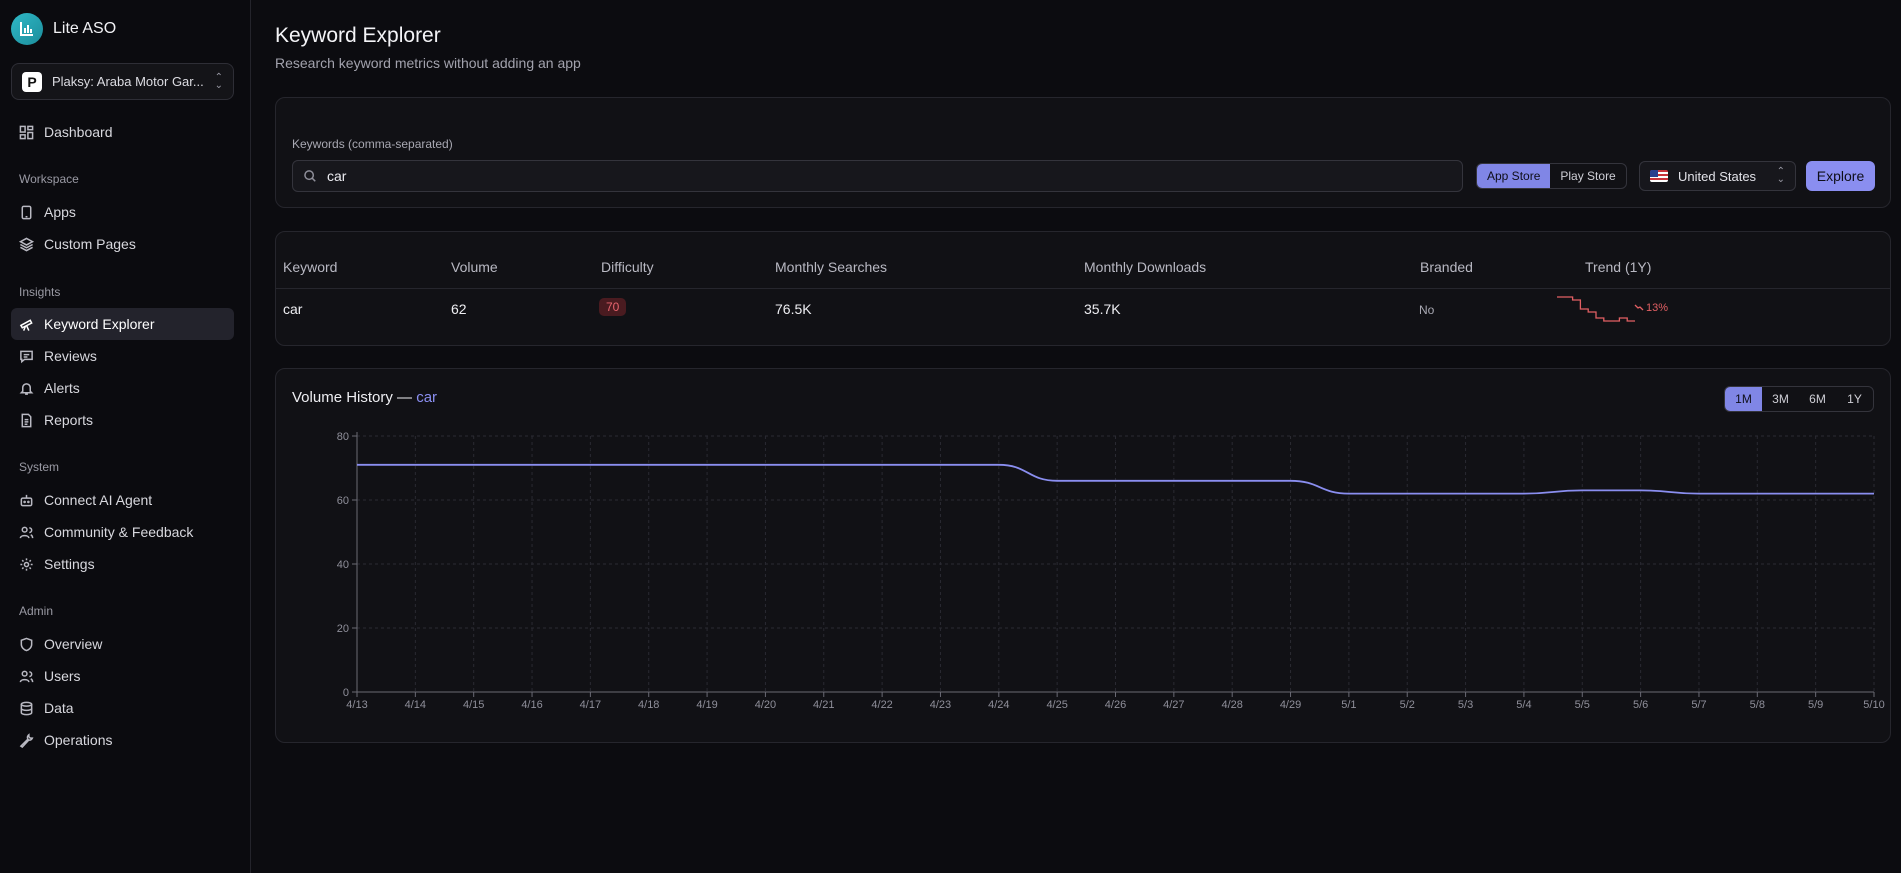  Describe the element at coordinates (1407, 705) in the screenshot. I see `x-tick-label: 5/2` at that location.